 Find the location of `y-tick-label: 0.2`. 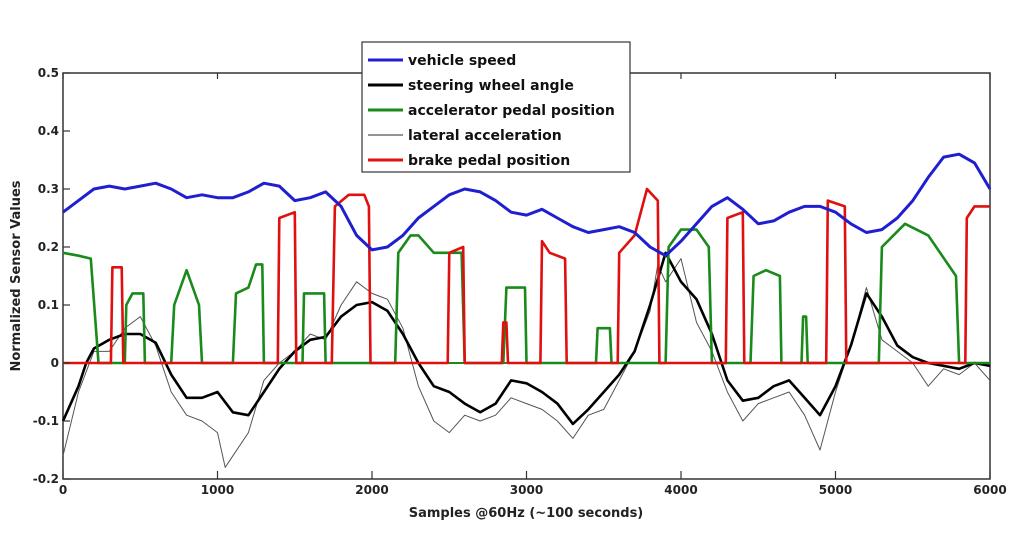

y-tick-label: 0.2 is located at coordinates (48, 247).